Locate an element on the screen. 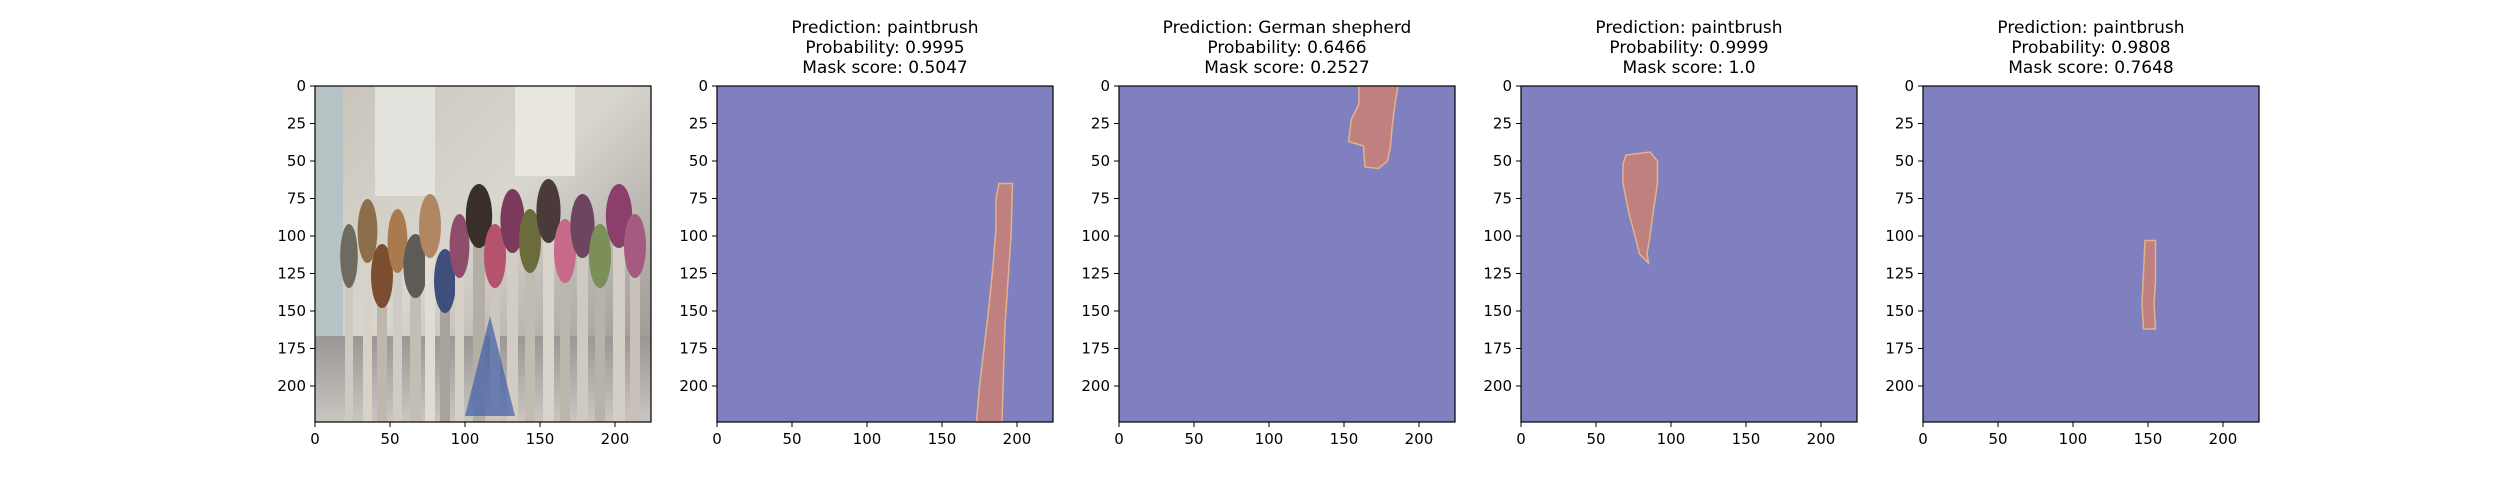 This screenshot has width=2500, height=500. panel-title-line: Mask score: 0.5047 is located at coordinates (884, 68).